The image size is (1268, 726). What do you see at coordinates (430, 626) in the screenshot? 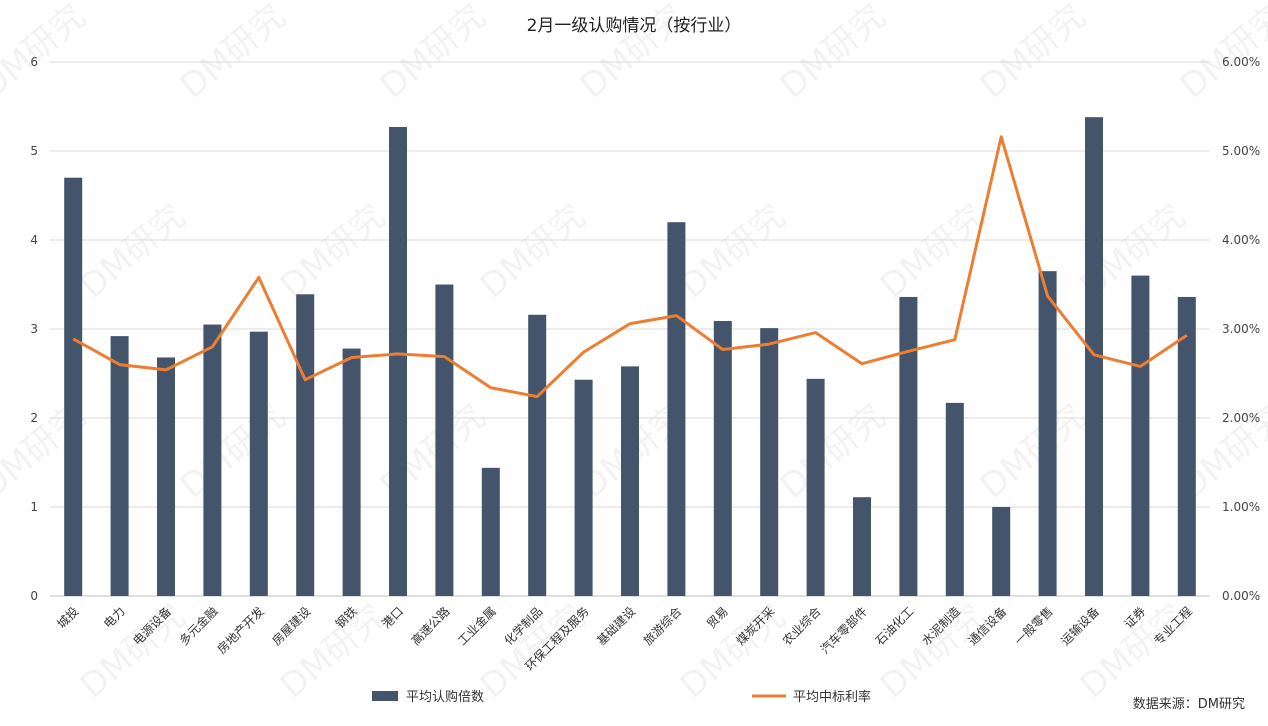
I see `category-label: 高速公路` at bounding box center [430, 626].